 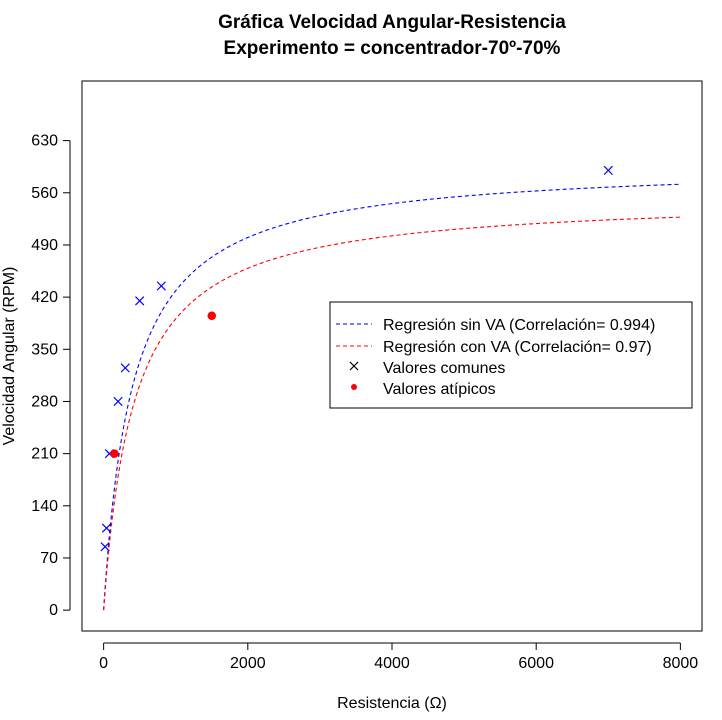 What do you see at coordinates (354, 366) in the screenshot?
I see `legend-key-valores-comunes` at bounding box center [354, 366].